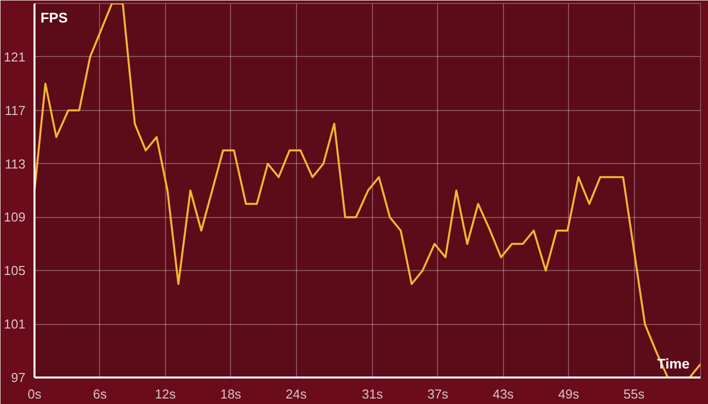 The image size is (708, 404). Describe the element at coordinates (165, 394) in the screenshot. I see `x-tick-label: 12s` at that location.